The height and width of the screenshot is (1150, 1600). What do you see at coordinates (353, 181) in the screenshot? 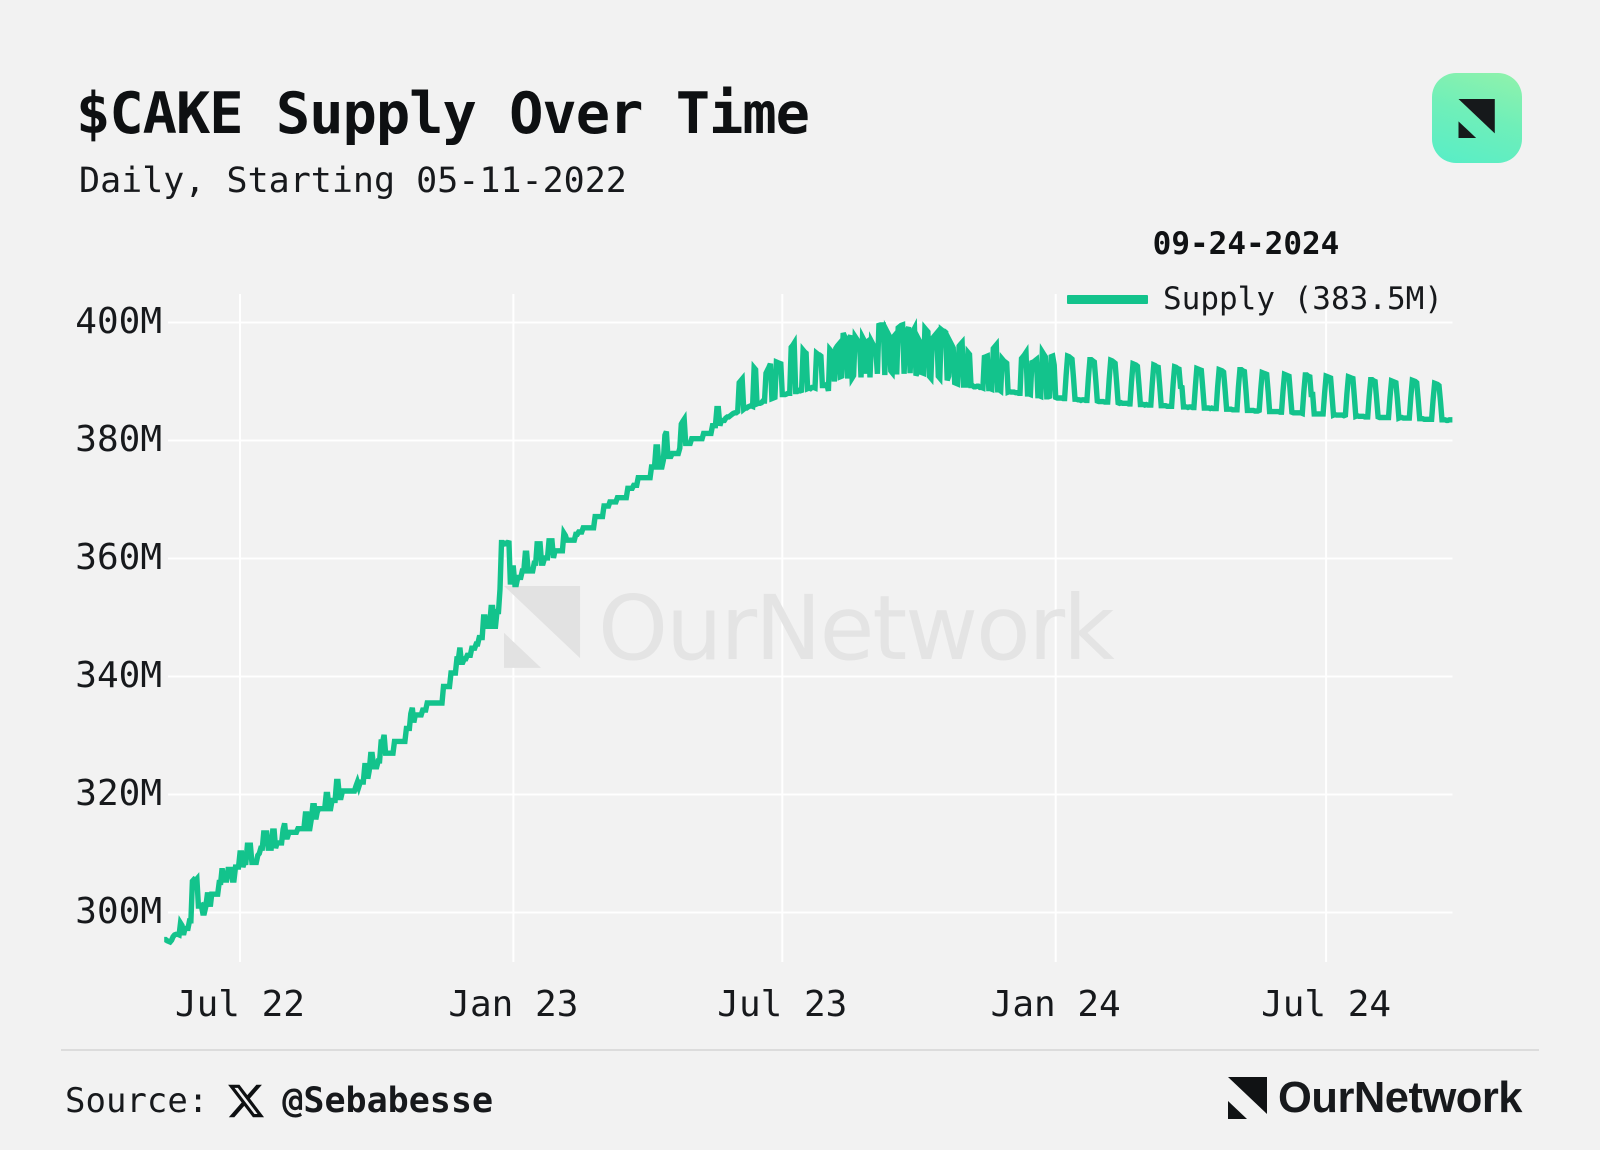
I see `page-subtitle: Daily, Starting 05-11-2022` at bounding box center [353, 181].